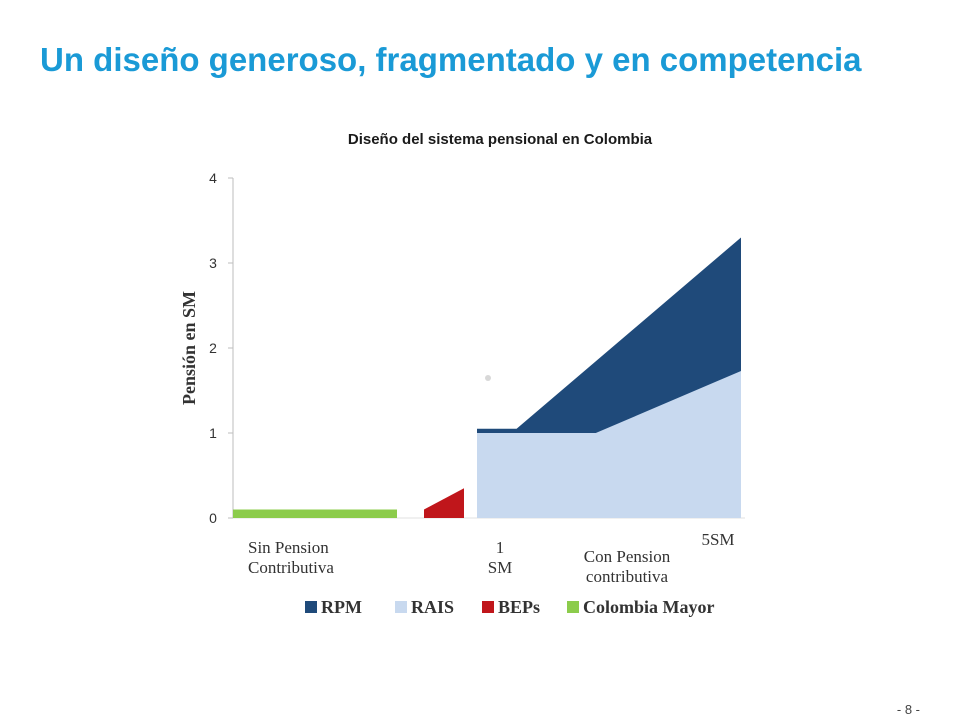 This screenshot has width=960, height=720. Describe the element at coordinates (717, 539) in the screenshot. I see `x-label-5sm: 5SM` at that location.